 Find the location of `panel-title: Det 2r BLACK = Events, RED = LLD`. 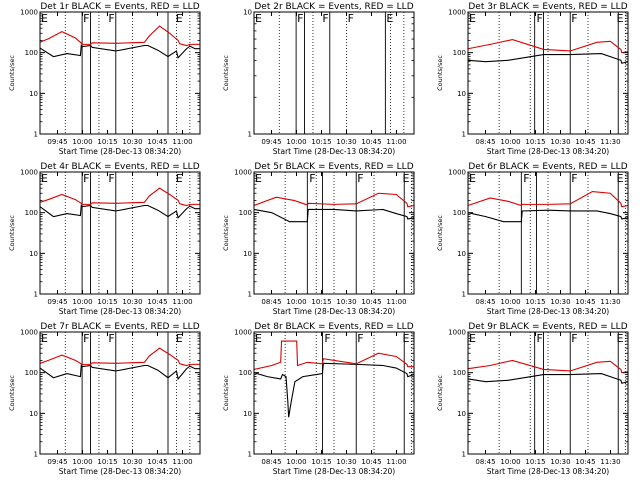

panel-title: Det 2r BLACK = Events, RED = LLD is located at coordinates (333, 7).